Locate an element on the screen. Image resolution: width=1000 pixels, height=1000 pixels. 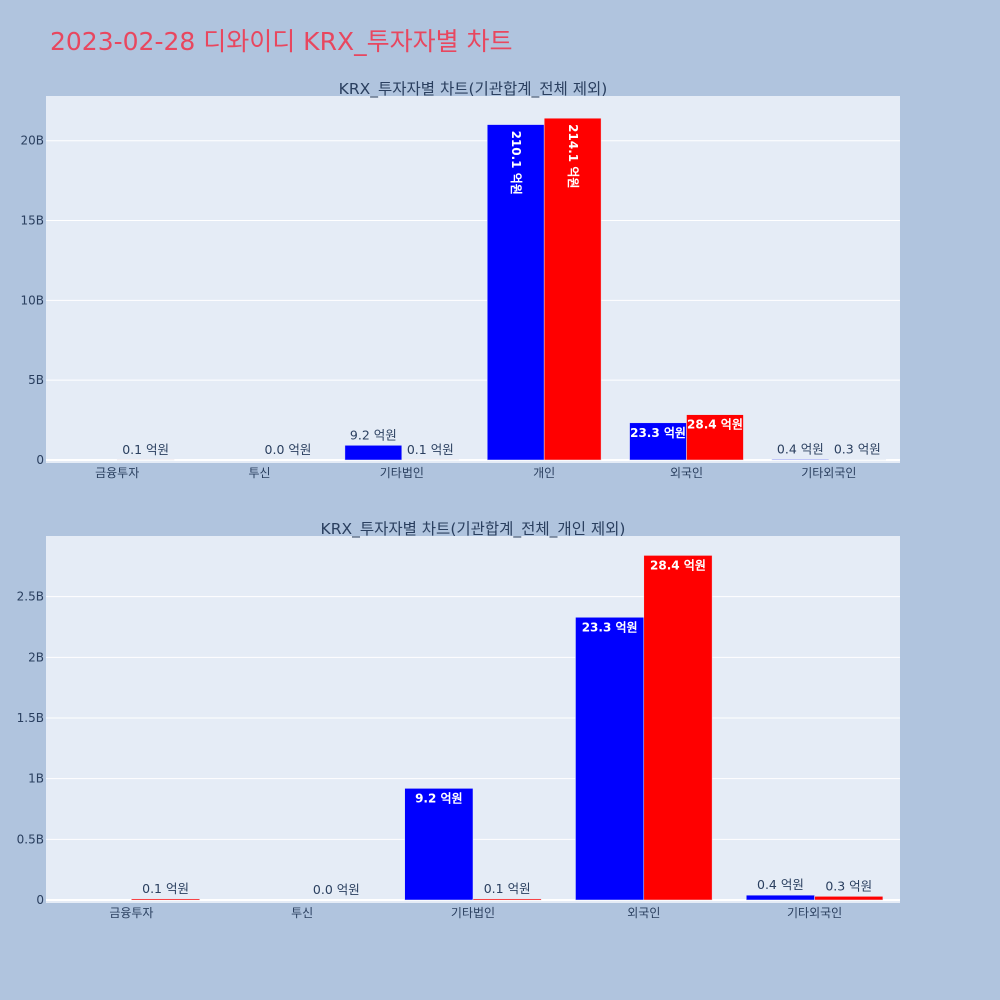
data-label: 210.1 억원 is located at coordinates (516, 163).